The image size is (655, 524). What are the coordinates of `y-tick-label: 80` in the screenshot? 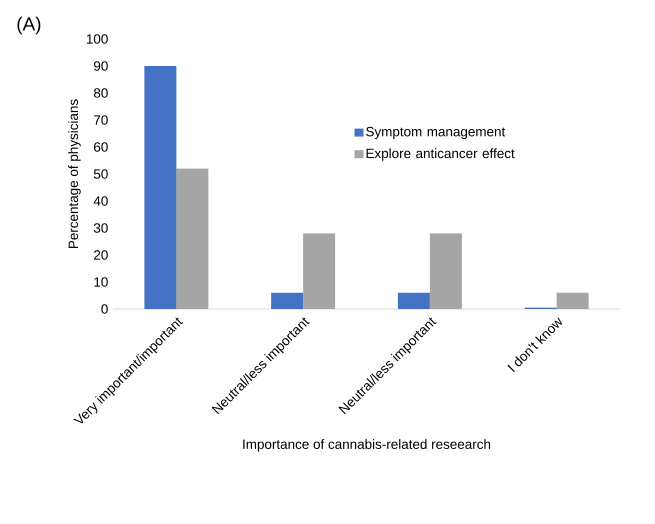 It's located at (101, 93).